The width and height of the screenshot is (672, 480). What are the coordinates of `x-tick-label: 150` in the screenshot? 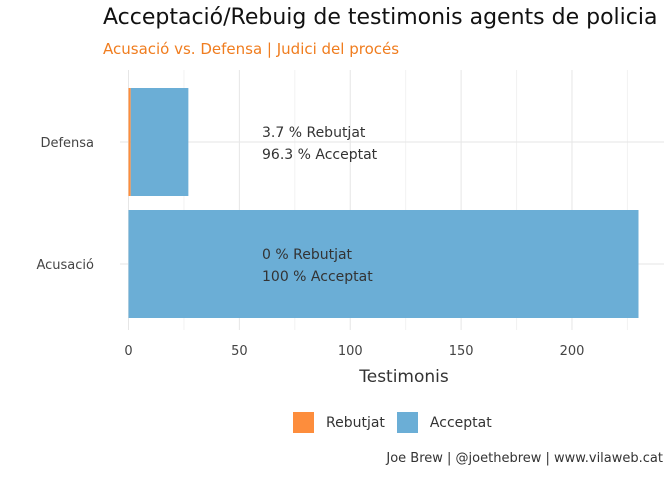 It's located at (461, 351).